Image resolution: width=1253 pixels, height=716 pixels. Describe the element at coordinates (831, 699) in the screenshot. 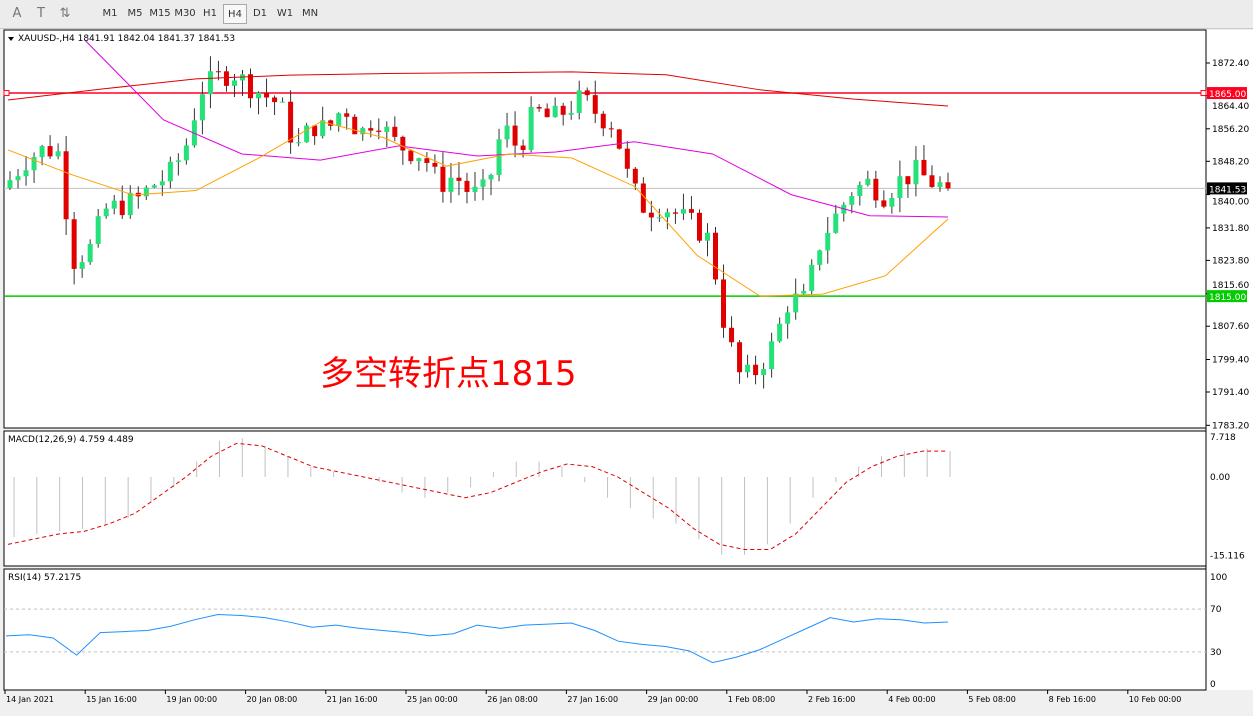

I see `time-label: 2 Feb 16:00` at that location.